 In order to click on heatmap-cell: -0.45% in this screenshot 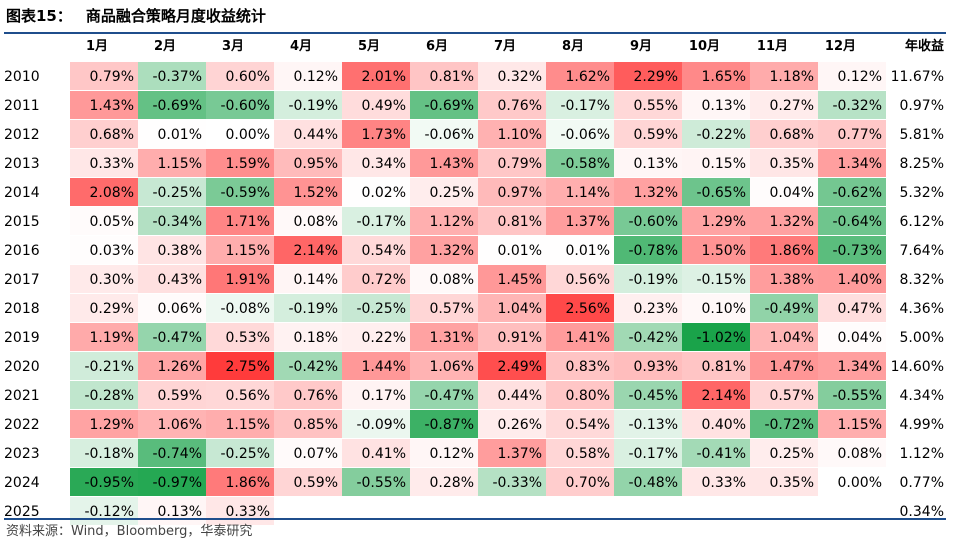, I will do `click(648, 395)`.